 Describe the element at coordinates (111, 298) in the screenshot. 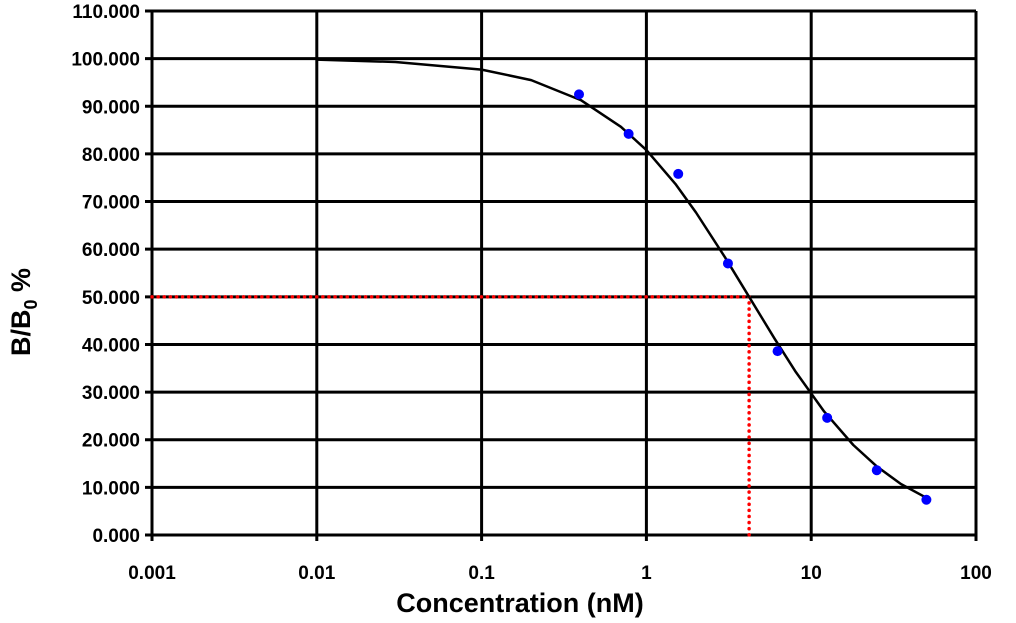

I see `y-tick-label: 50.000` at that location.